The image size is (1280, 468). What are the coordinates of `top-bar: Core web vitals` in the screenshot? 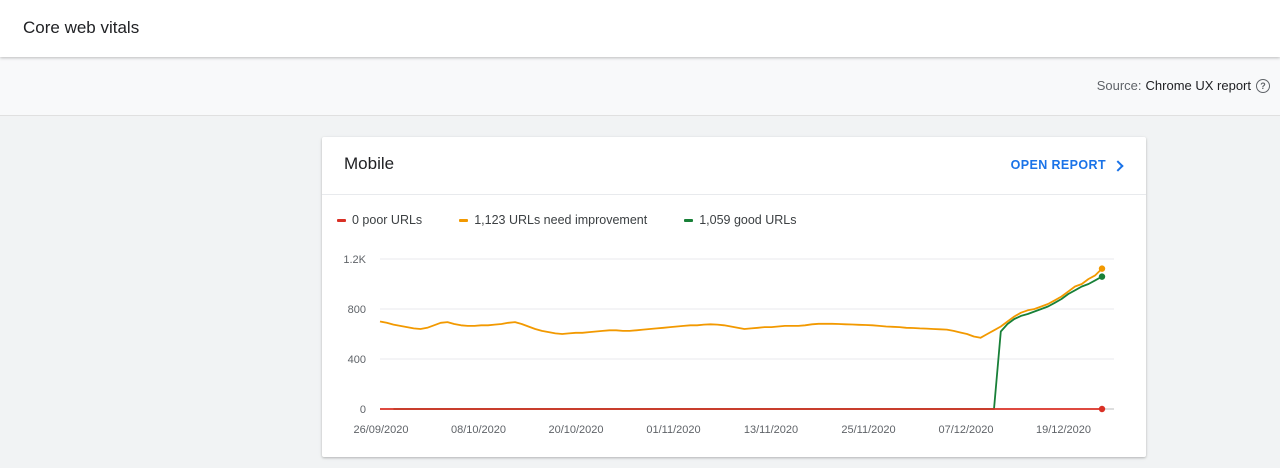 It's located at (640, 28).